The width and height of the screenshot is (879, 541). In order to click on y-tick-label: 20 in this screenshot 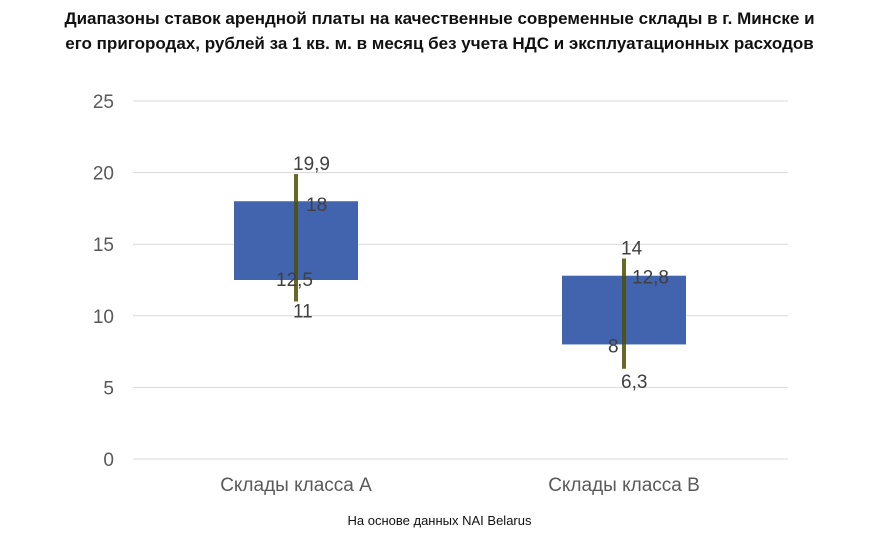, I will do `click(103, 174)`.